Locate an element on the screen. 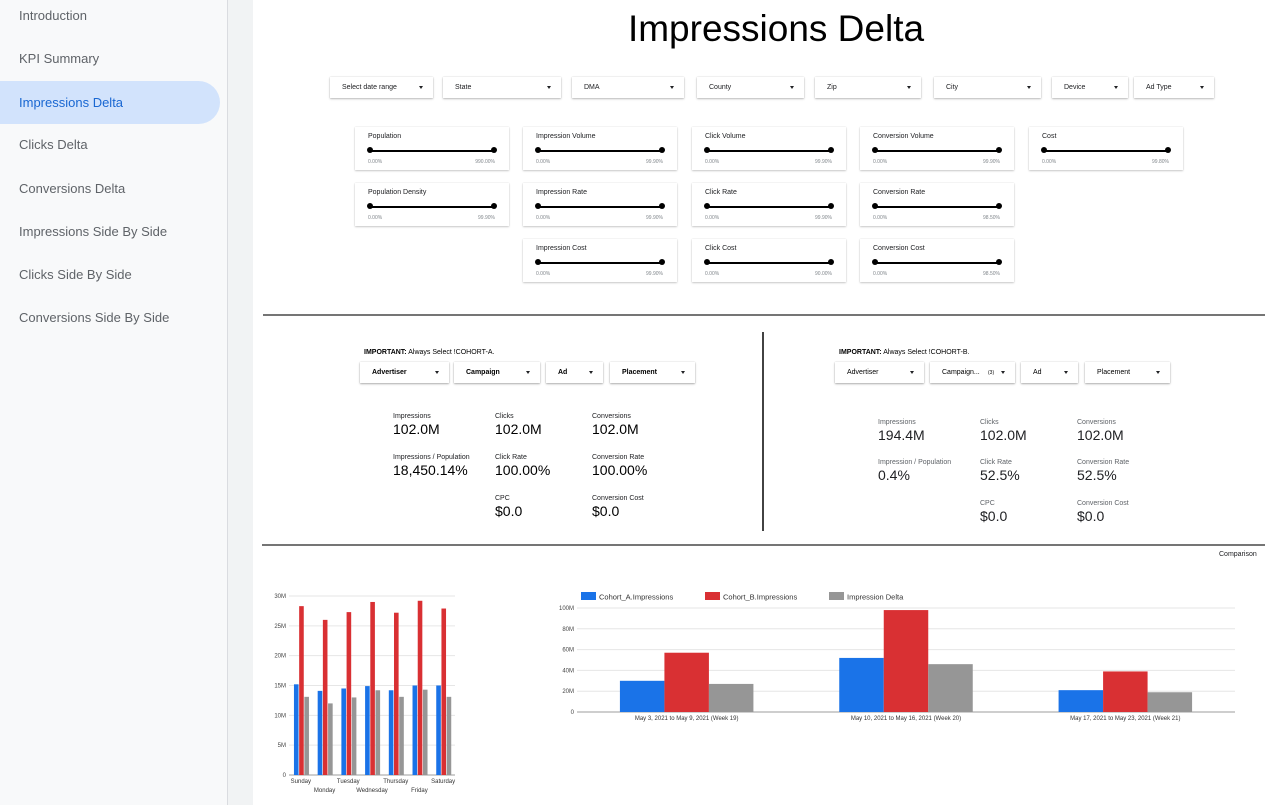  date-range-label: Select date range is located at coordinates (369, 87).